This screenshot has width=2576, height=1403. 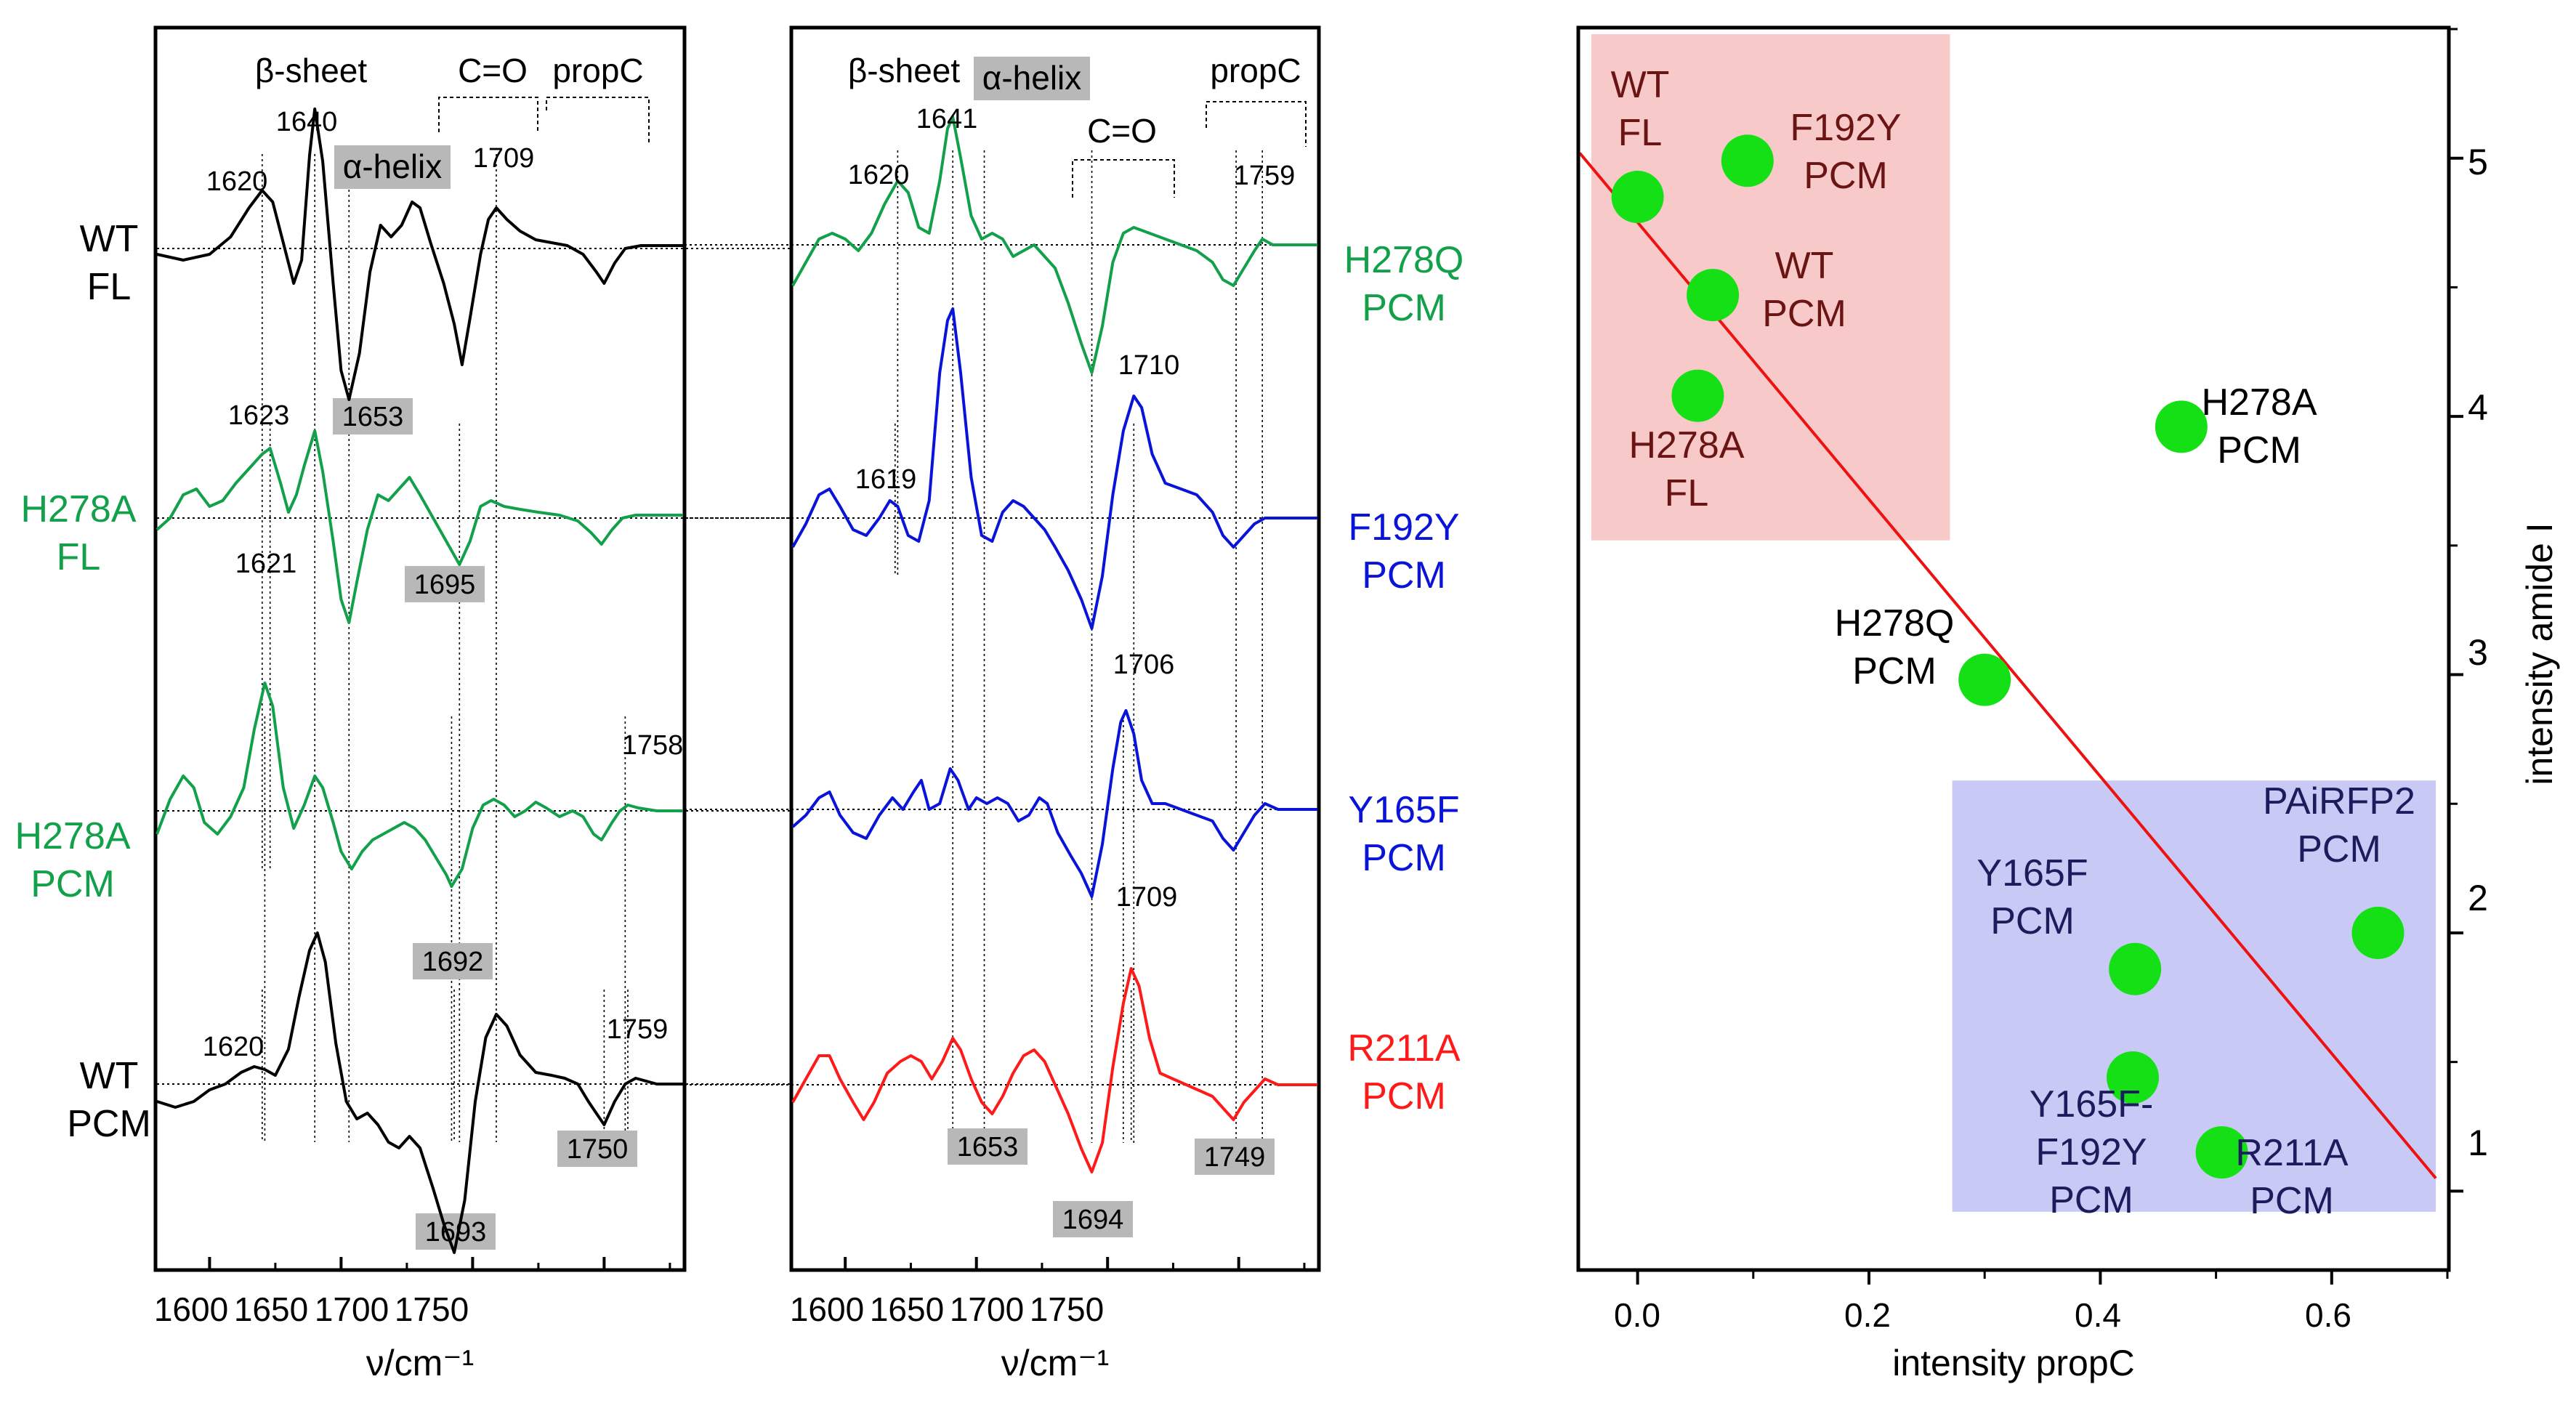 What do you see at coordinates (266, 564) in the screenshot?
I see `left-peak-1621-h278apcm: 1621` at bounding box center [266, 564].